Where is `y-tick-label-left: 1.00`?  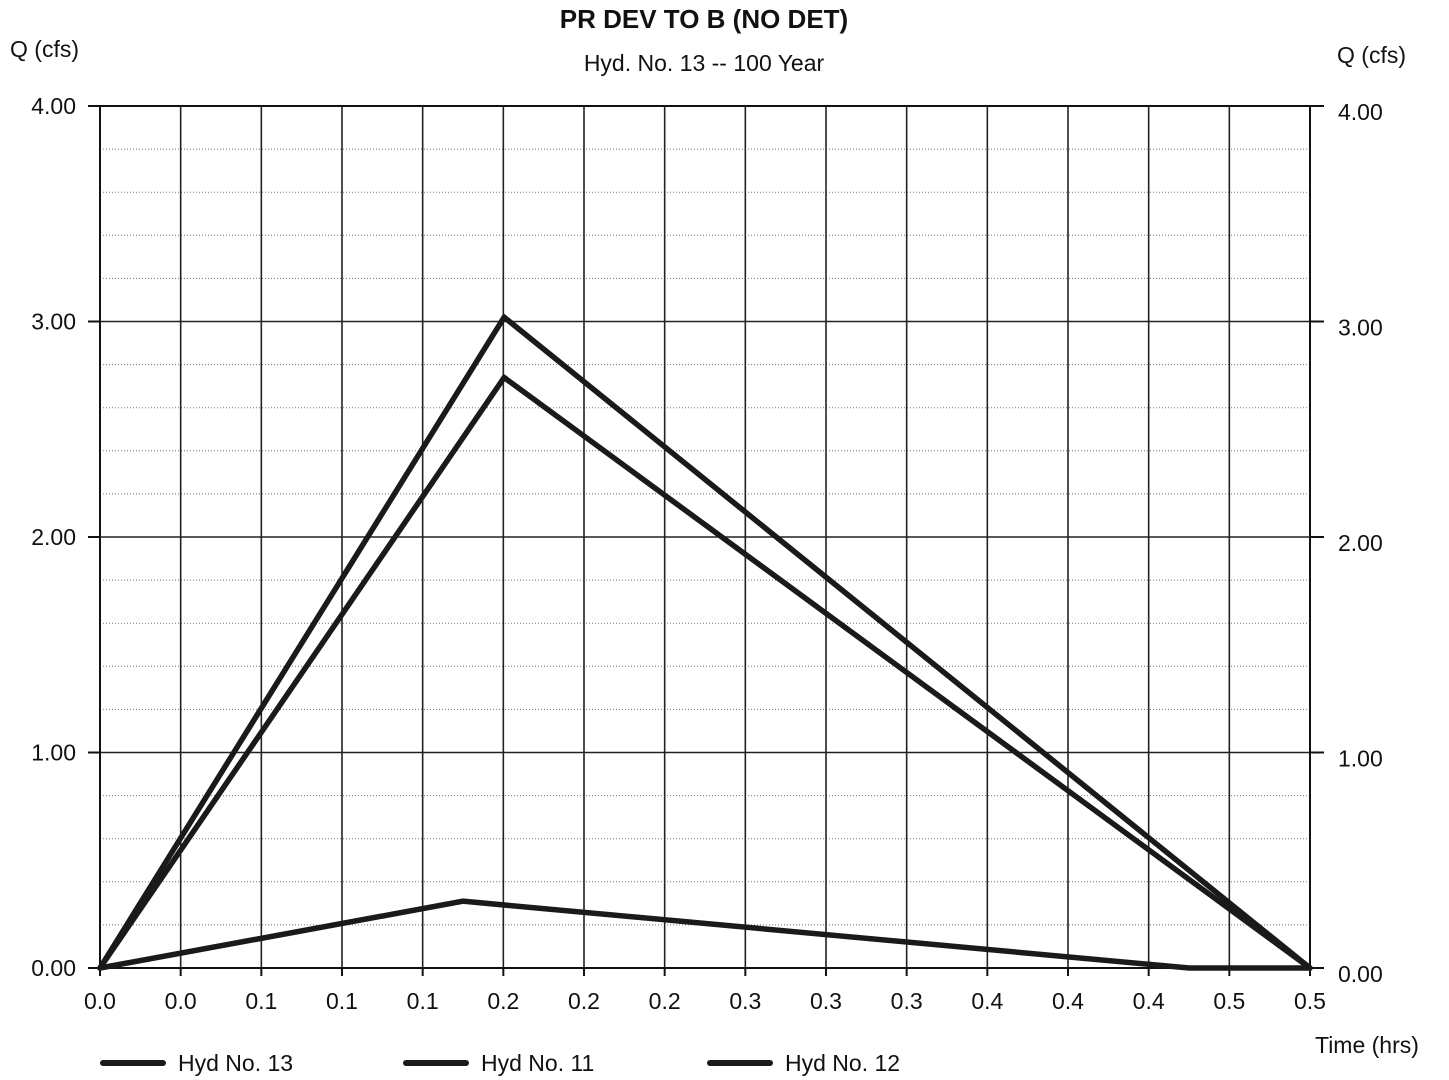
y-tick-label-left: 1.00 is located at coordinates (53, 753).